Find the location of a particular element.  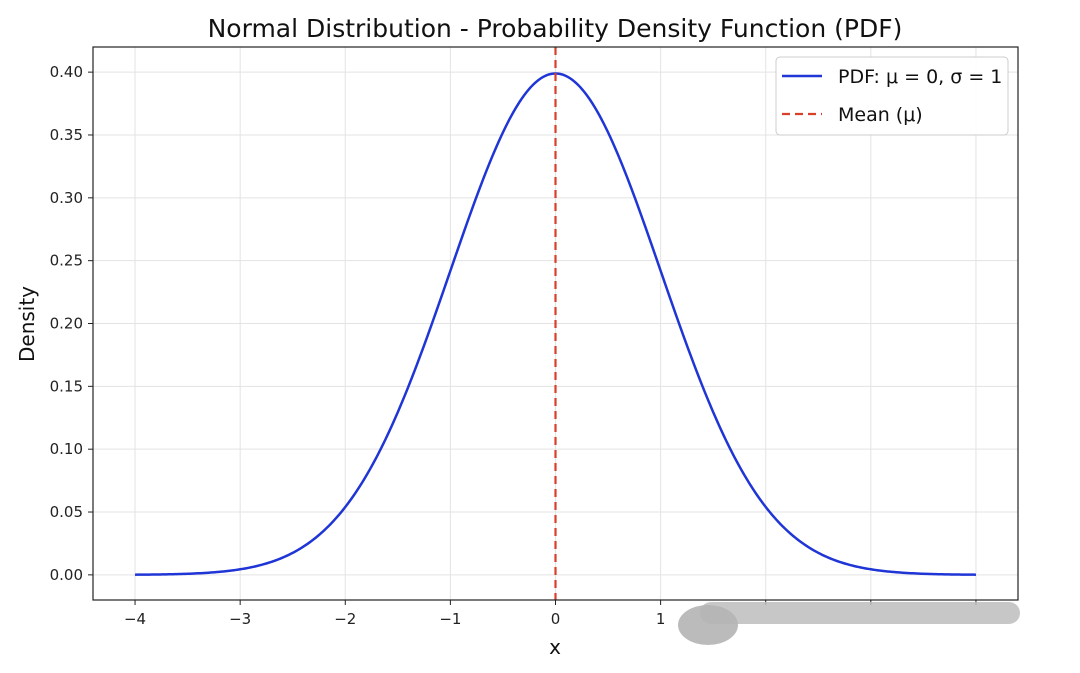

x-tick-label: 1 is located at coordinates (661, 619).